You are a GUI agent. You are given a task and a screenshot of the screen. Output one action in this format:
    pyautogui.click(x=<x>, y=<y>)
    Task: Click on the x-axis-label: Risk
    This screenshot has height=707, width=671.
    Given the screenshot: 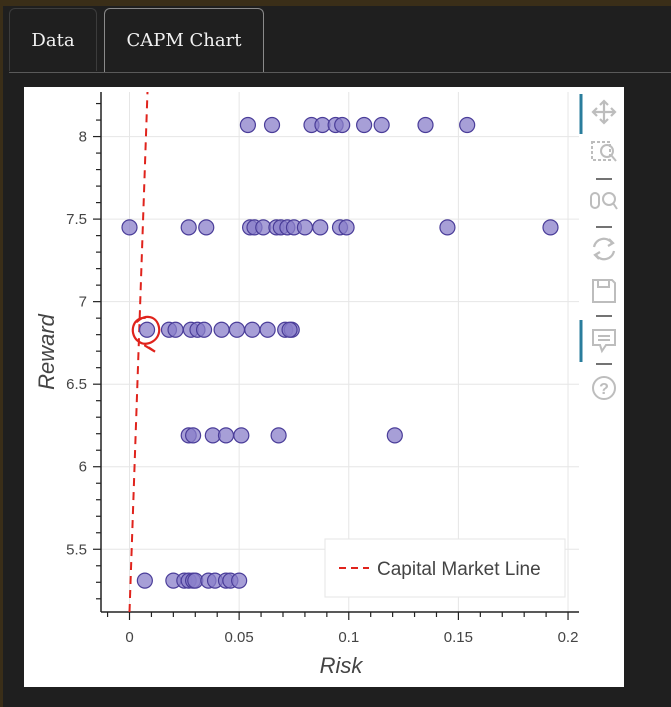 What is the action you would take?
    pyautogui.click(x=342, y=665)
    